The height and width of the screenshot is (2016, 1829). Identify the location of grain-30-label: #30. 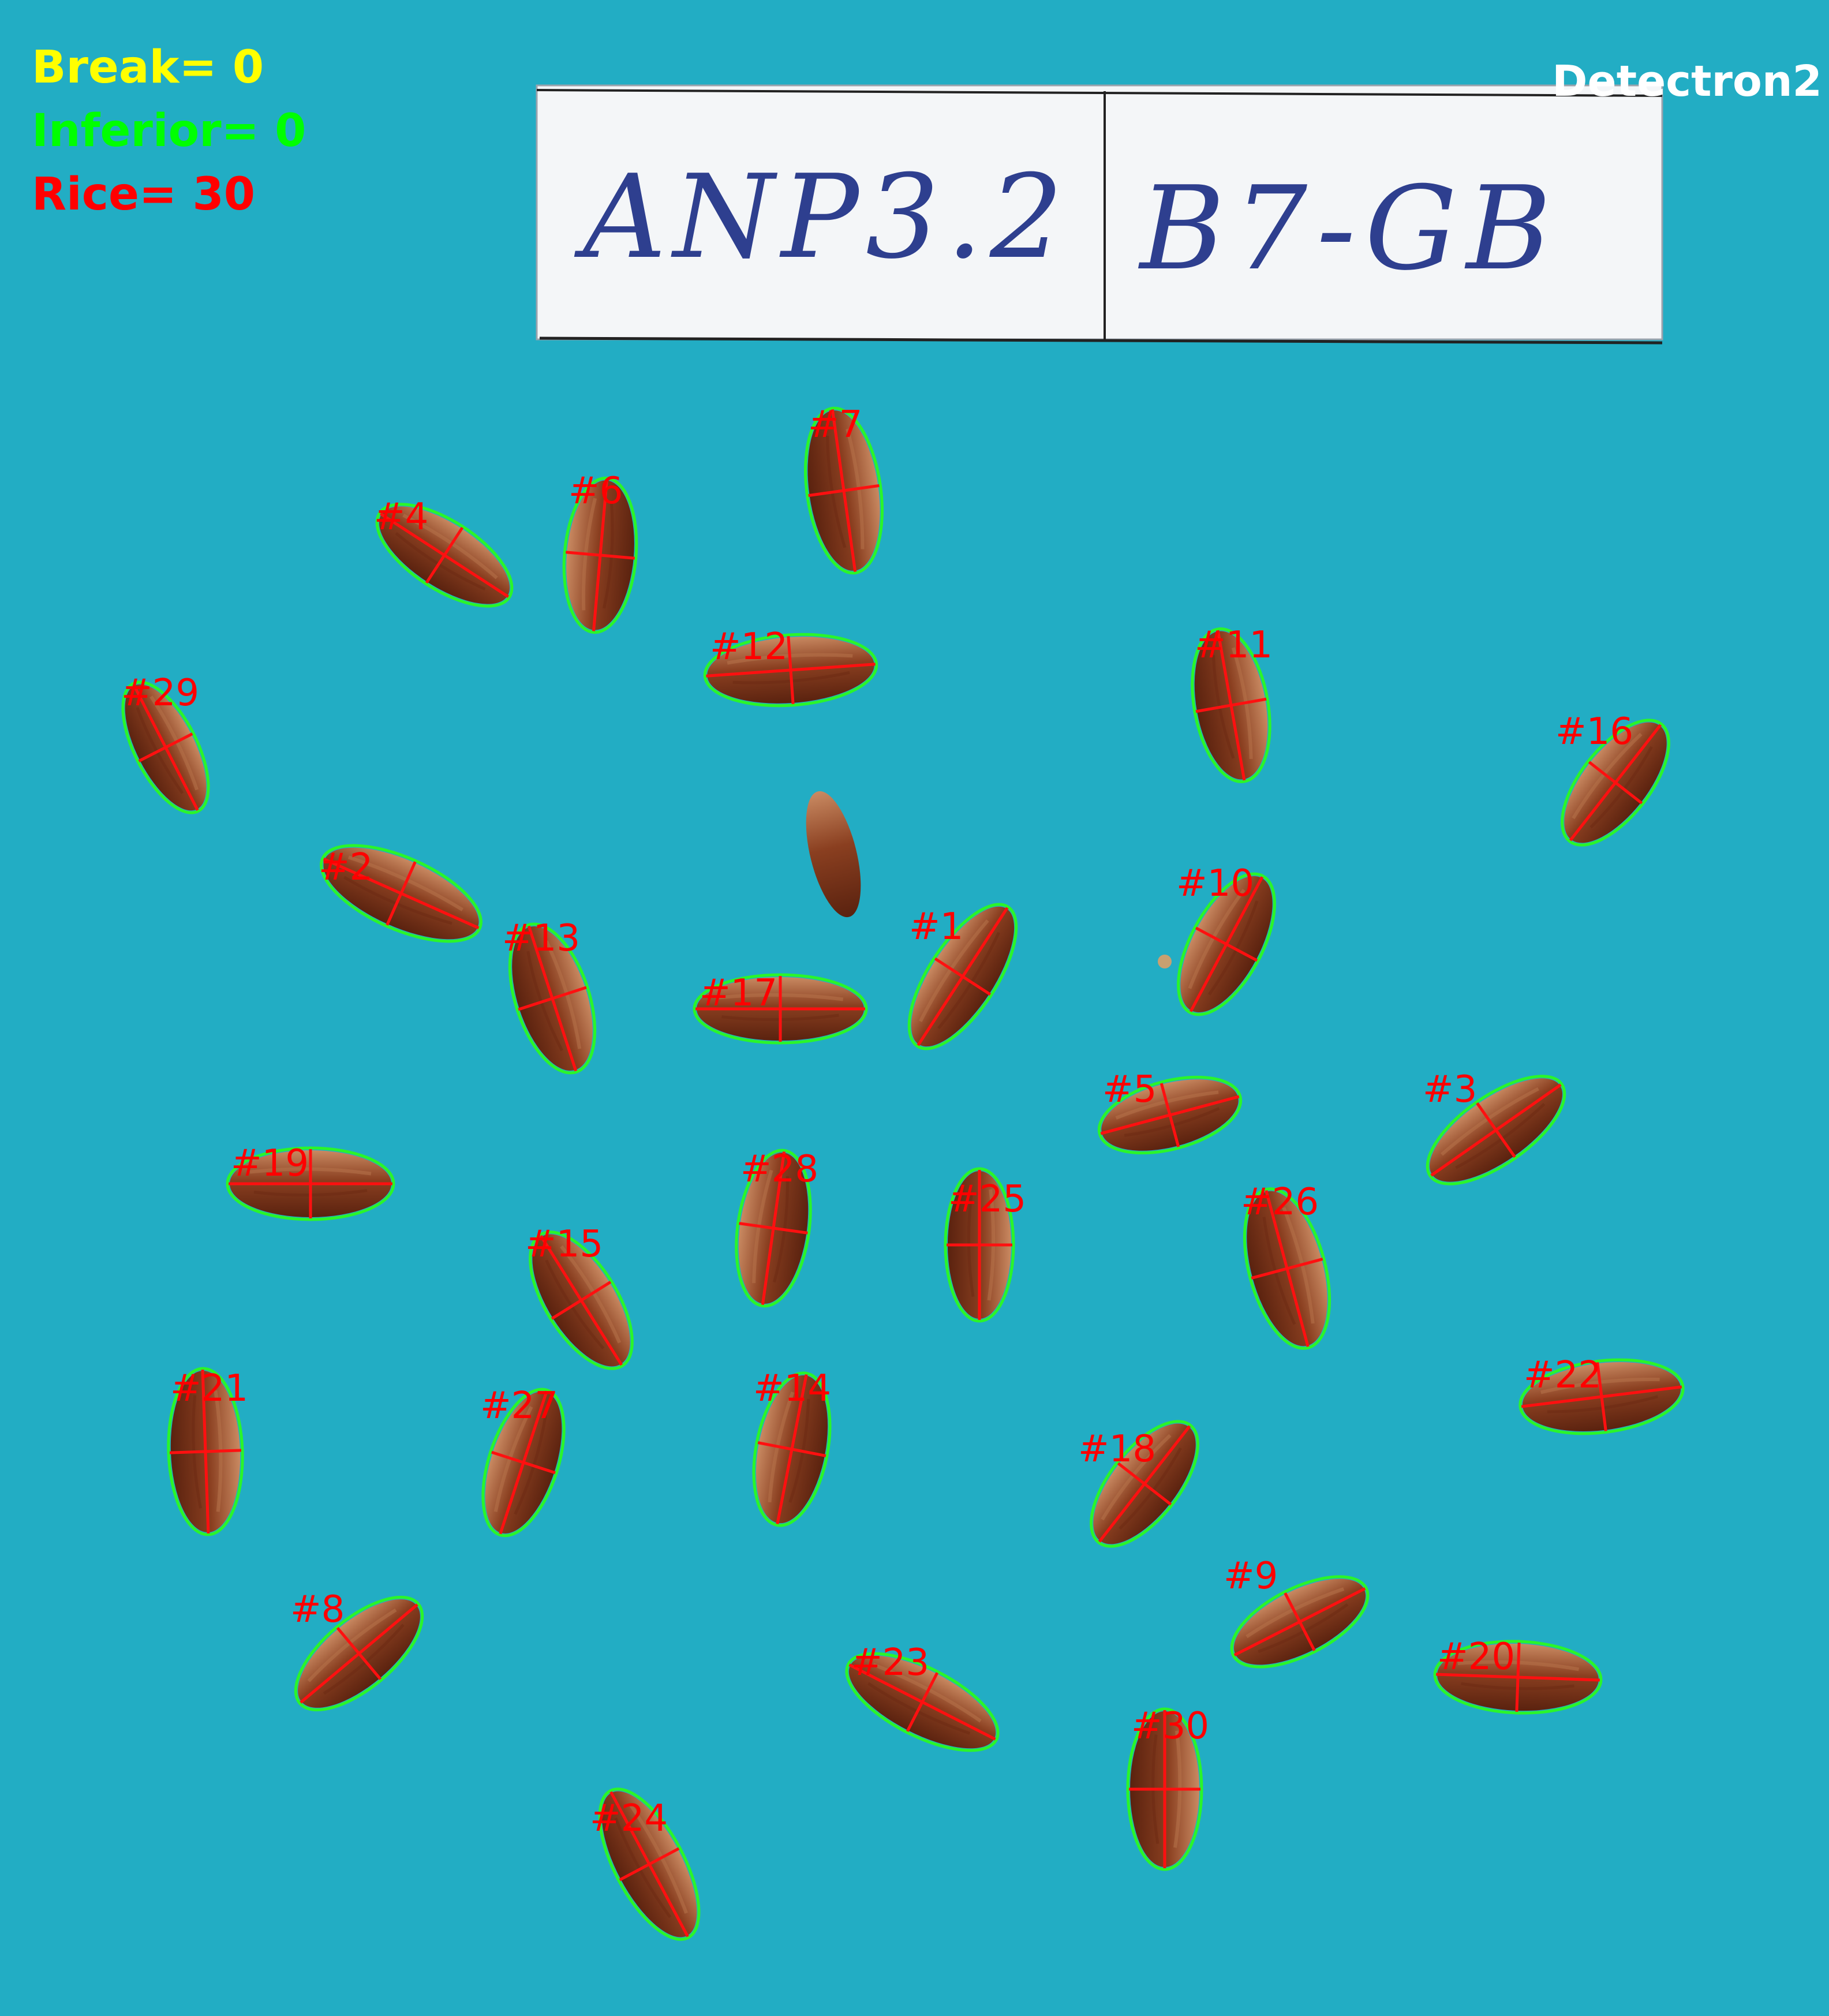
(1170, 1726).